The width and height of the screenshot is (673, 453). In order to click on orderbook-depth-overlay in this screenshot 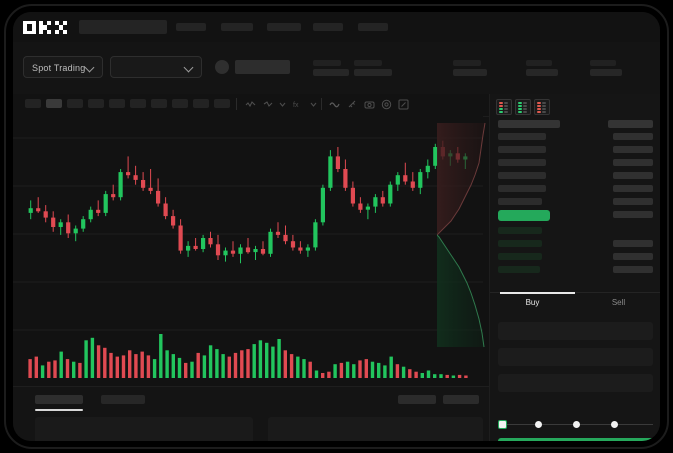, I will do `click(461, 235)`.